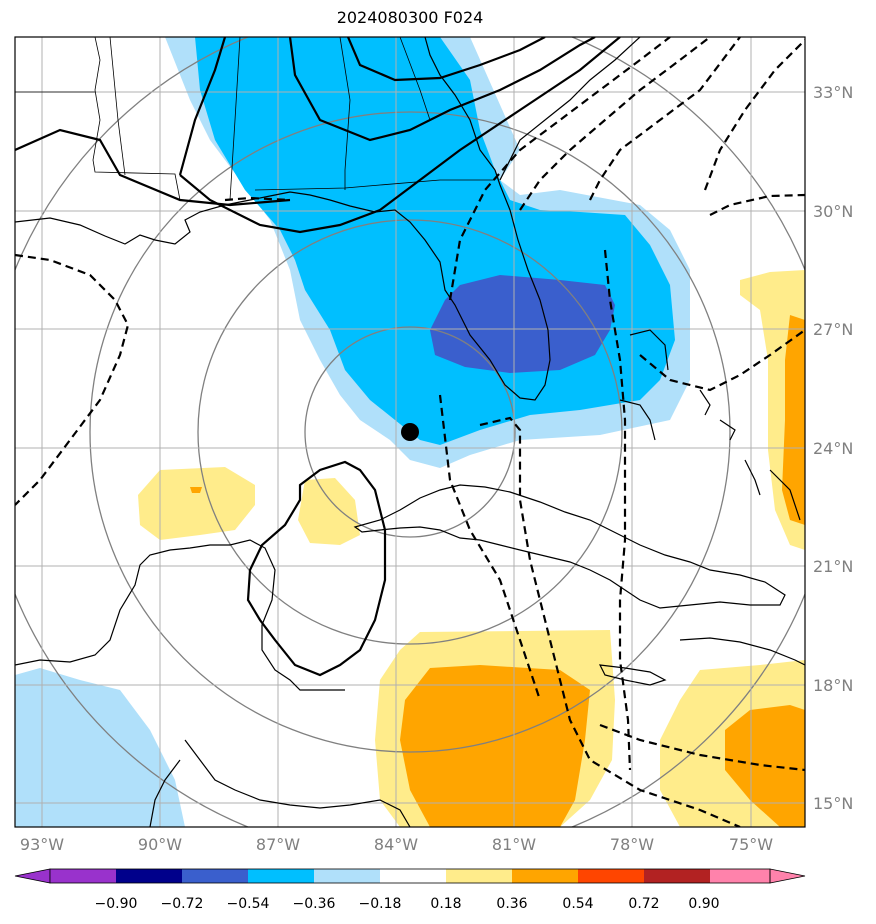  Describe the element at coordinates (511, 904) in the screenshot. I see `colorbar-label: 0.36` at that location.